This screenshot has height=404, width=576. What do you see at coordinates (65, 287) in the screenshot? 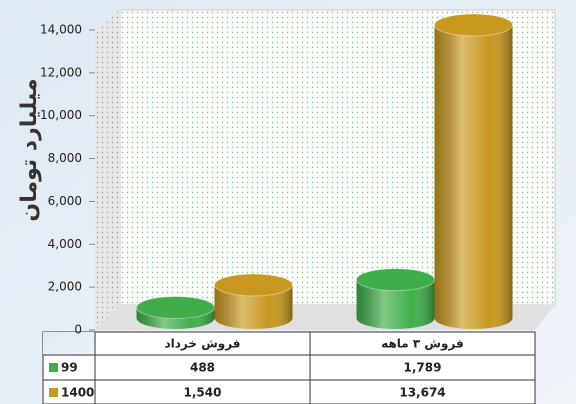
I see `y-tick-label: 2,000` at bounding box center [65, 287].